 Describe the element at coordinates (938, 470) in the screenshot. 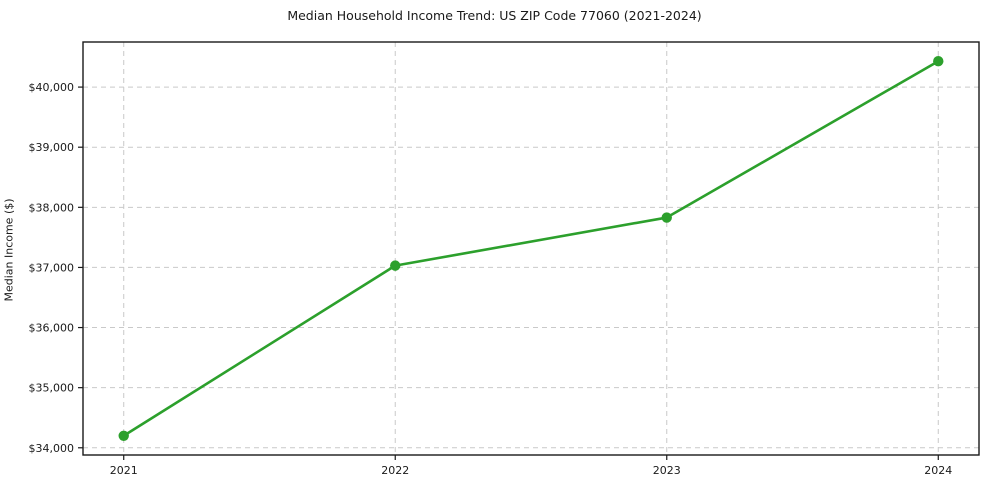

I see `x-tick-label: 2024` at that location.